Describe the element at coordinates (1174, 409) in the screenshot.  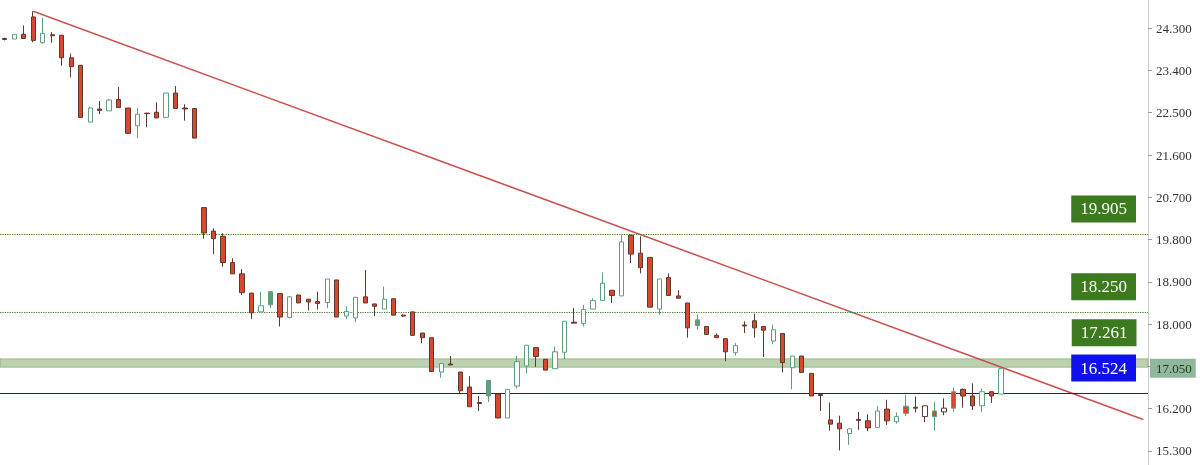
I see `y-tick-label: 16.200` at that location.